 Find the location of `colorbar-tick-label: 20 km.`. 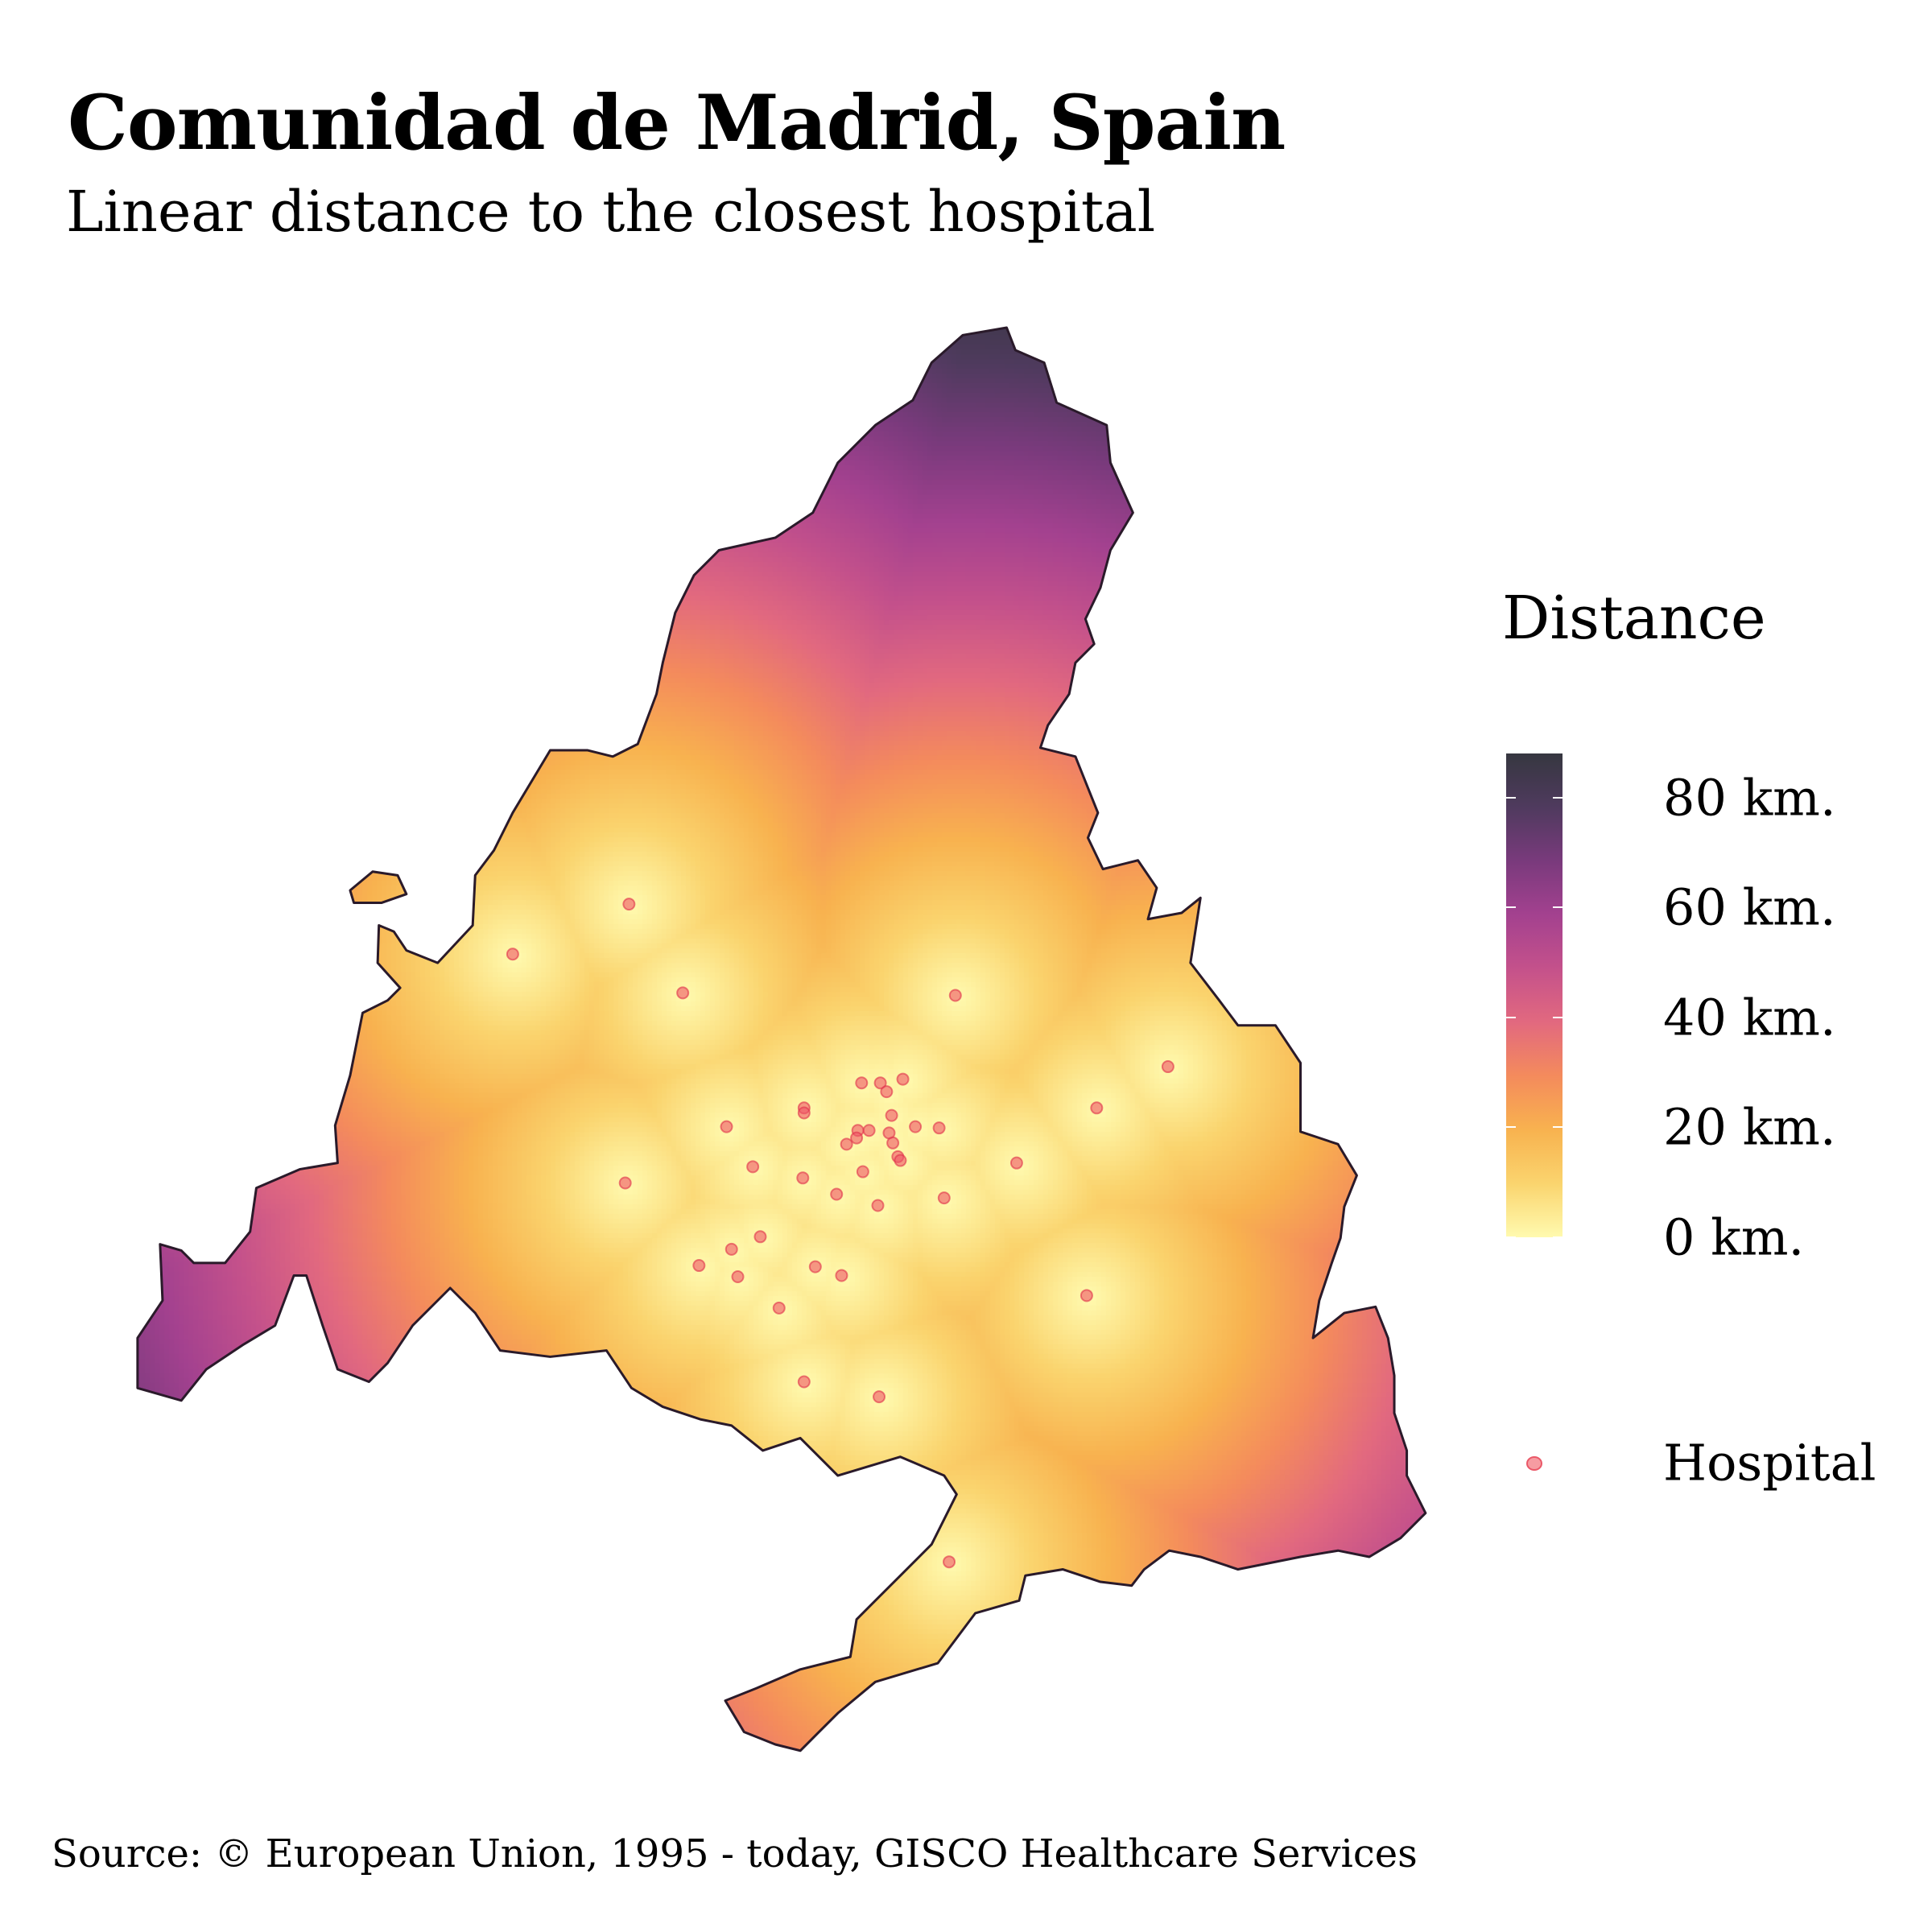

colorbar-tick-label: 20 km. is located at coordinates (1749, 1127).